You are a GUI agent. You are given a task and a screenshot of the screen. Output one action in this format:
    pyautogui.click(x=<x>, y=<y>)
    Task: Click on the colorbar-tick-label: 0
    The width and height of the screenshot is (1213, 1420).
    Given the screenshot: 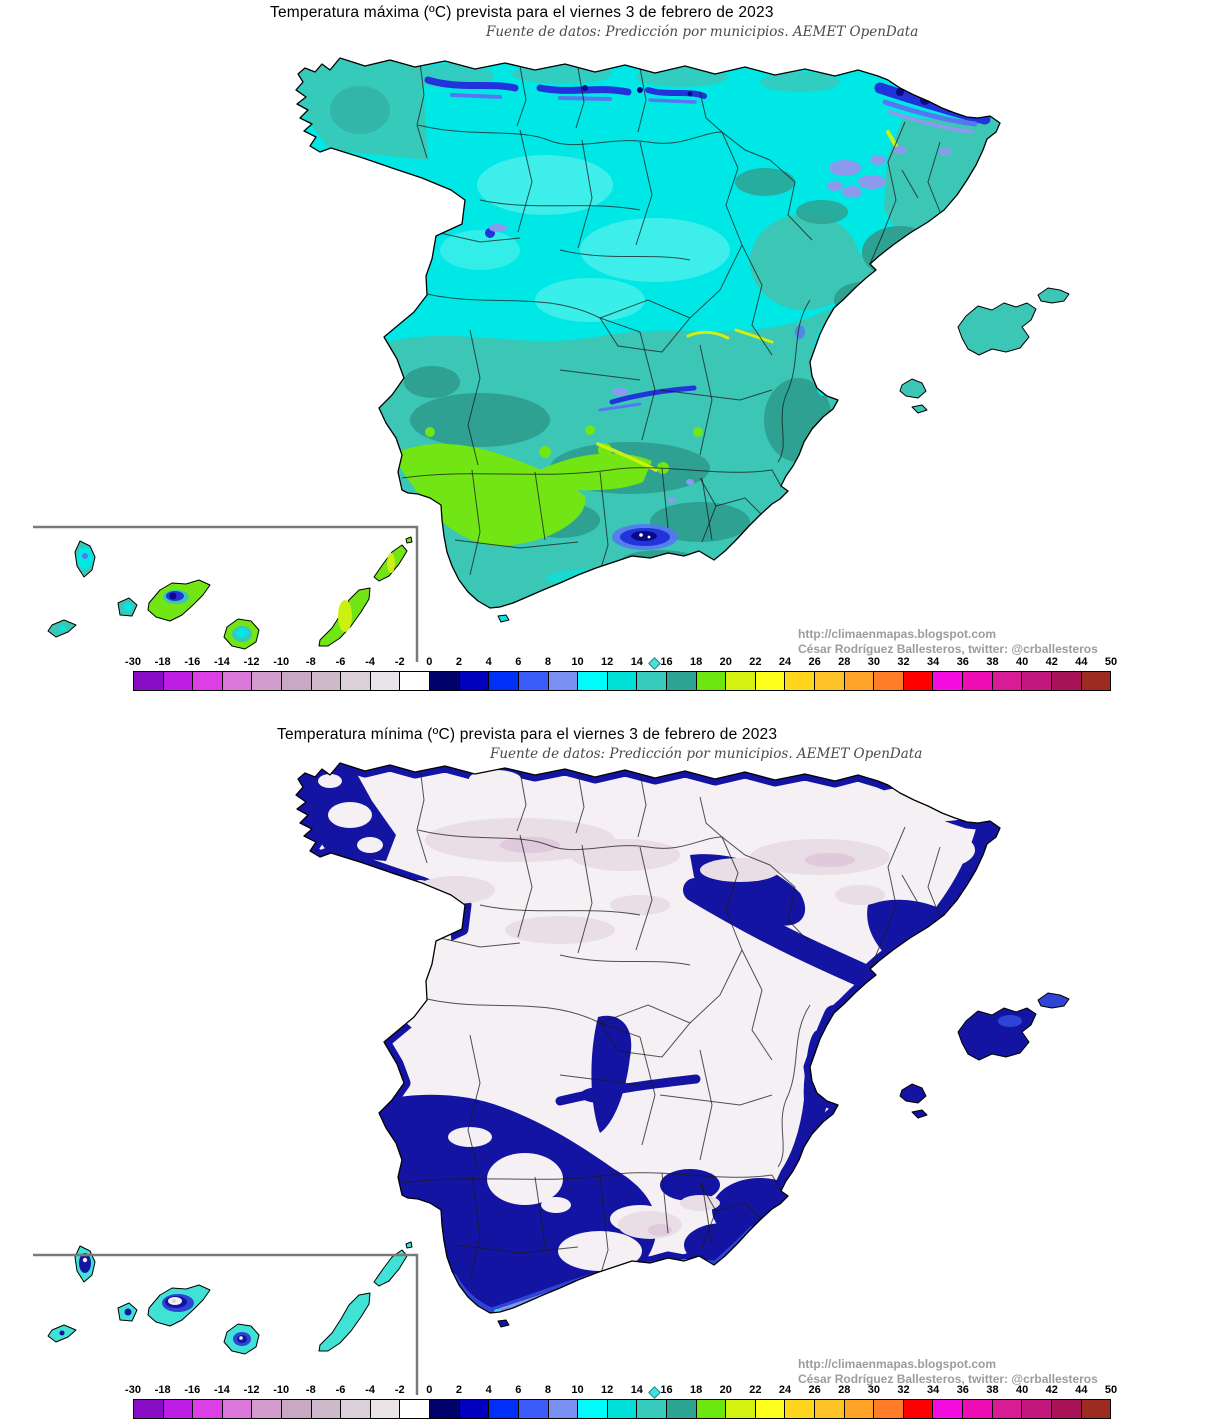 What is the action you would take?
    pyautogui.click(x=429, y=1390)
    